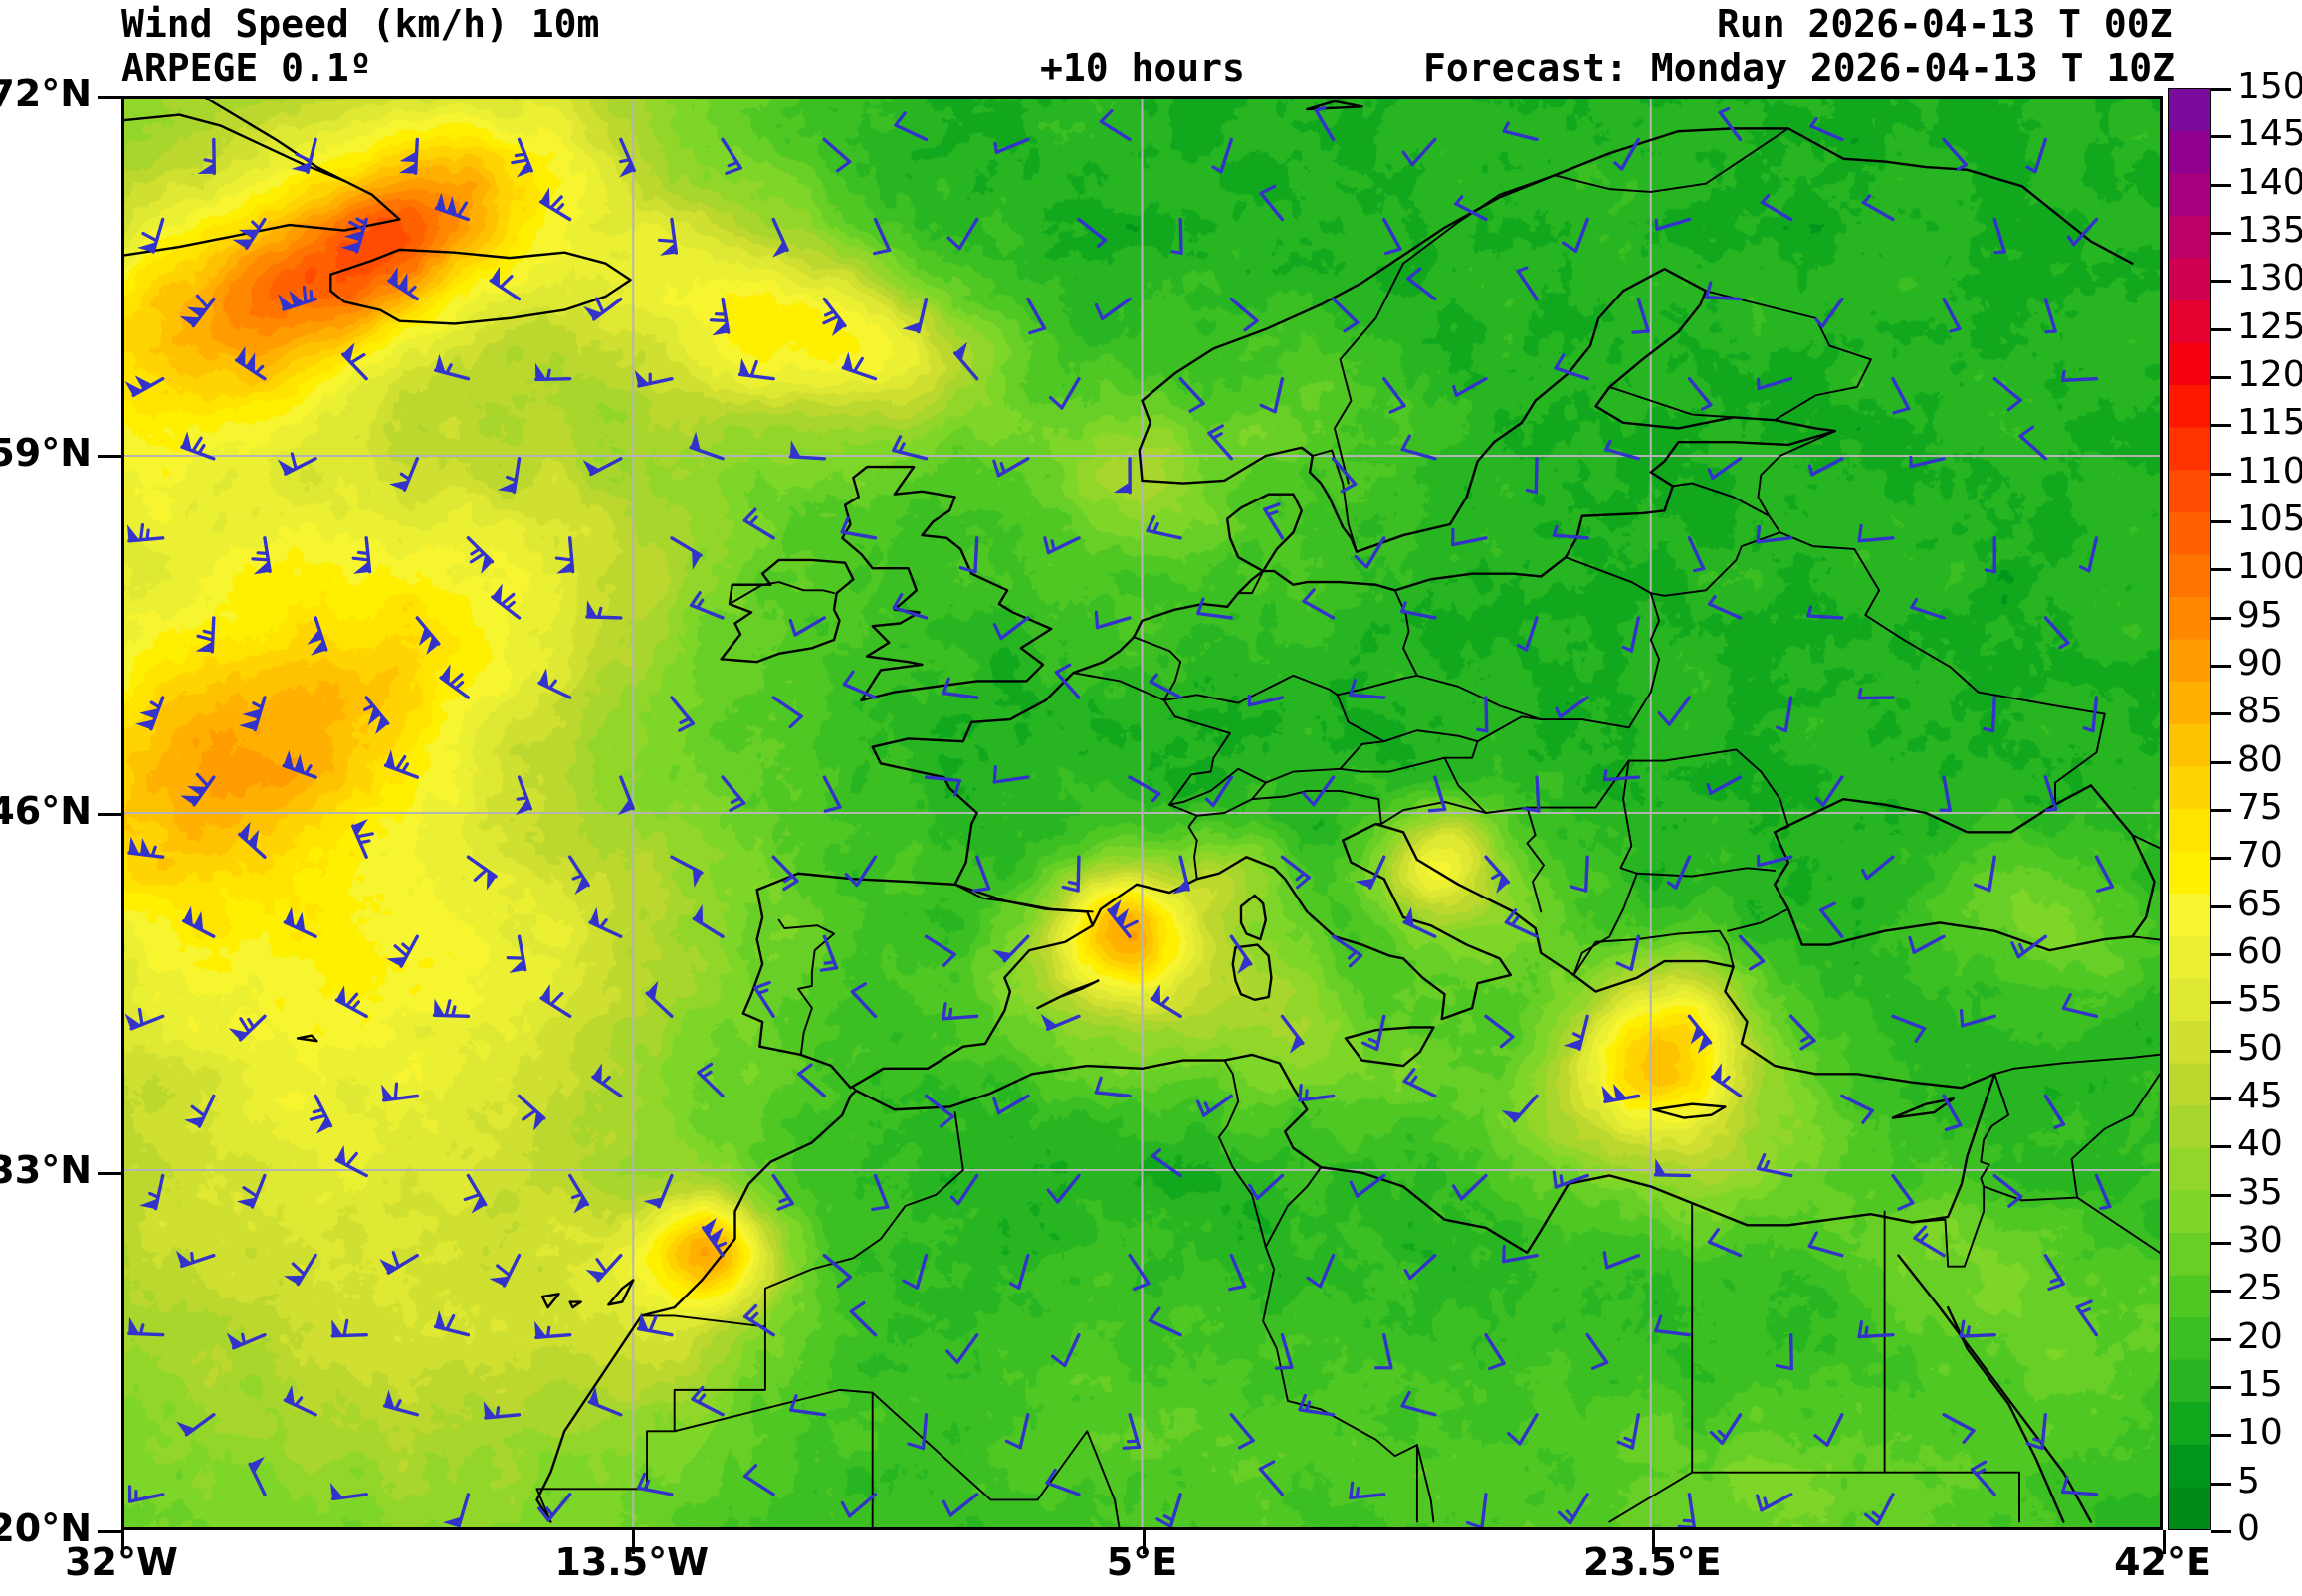 This screenshot has height=1596, width=2302. I want to click on colorbar-tick-label: 130, so click(2269, 279).